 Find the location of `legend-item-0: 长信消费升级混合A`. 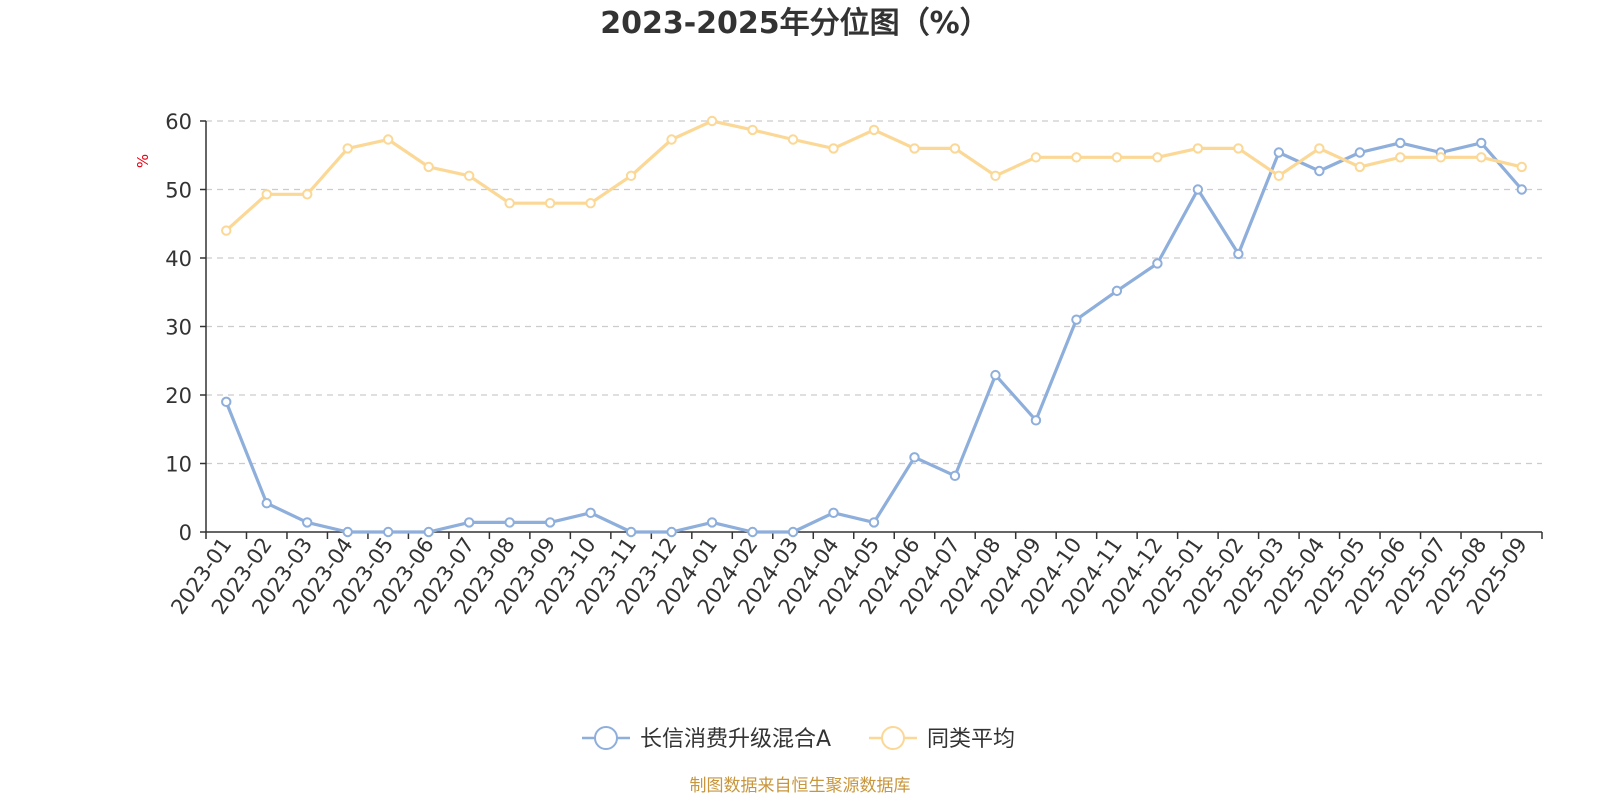

legend-item-0: 长信消费升级混合A is located at coordinates (706, 739).